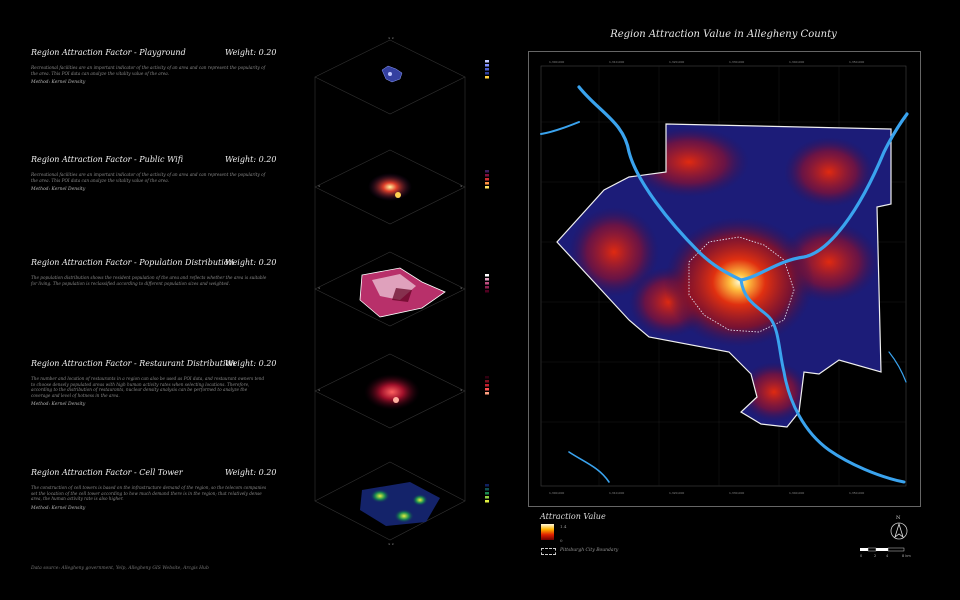 The image size is (960, 600). Describe the element at coordinates (899, 527) in the screenshot. I see `north-arrow-icon: N` at that location.